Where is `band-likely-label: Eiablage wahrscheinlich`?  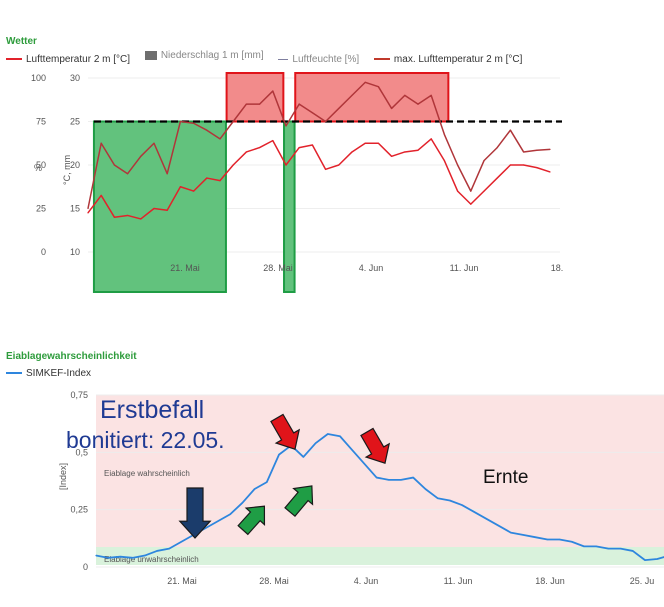 band-likely-label: Eiablage wahrscheinlich is located at coordinates (147, 473).